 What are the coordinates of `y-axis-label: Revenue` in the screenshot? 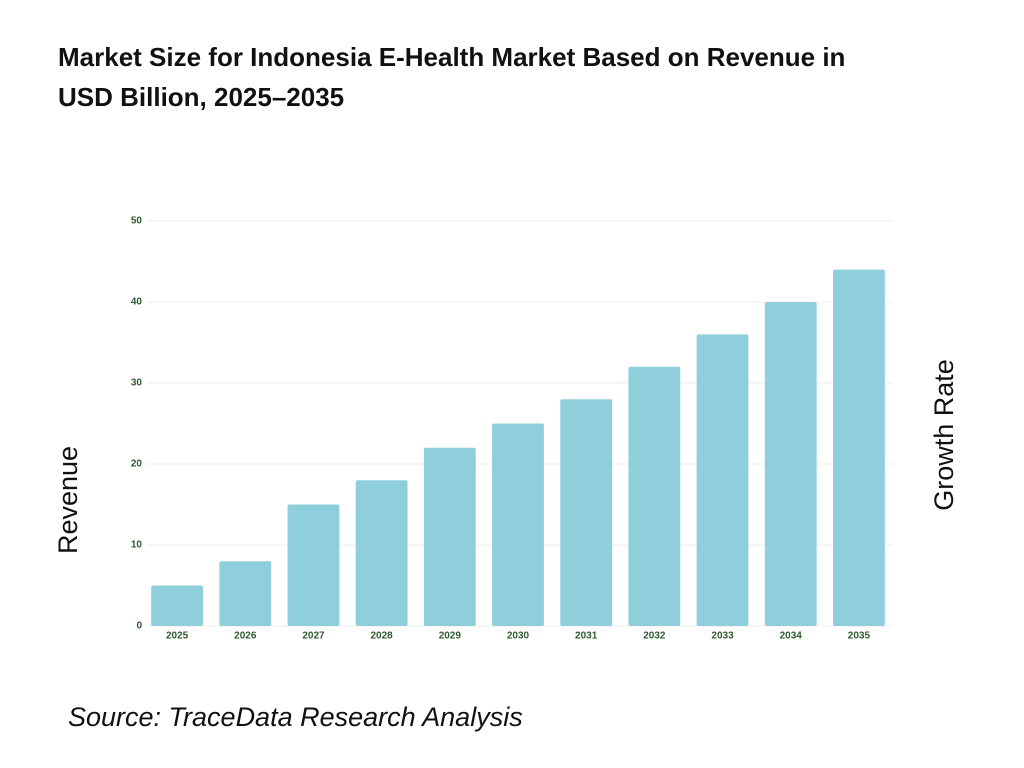 It's located at (68, 500).